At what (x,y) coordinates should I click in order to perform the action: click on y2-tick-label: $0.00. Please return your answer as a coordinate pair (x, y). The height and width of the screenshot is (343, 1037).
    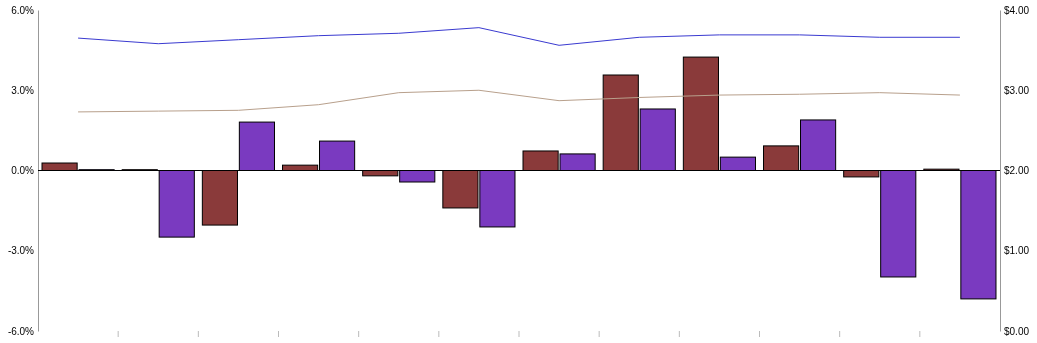
    Looking at the image, I should click on (1017, 331).